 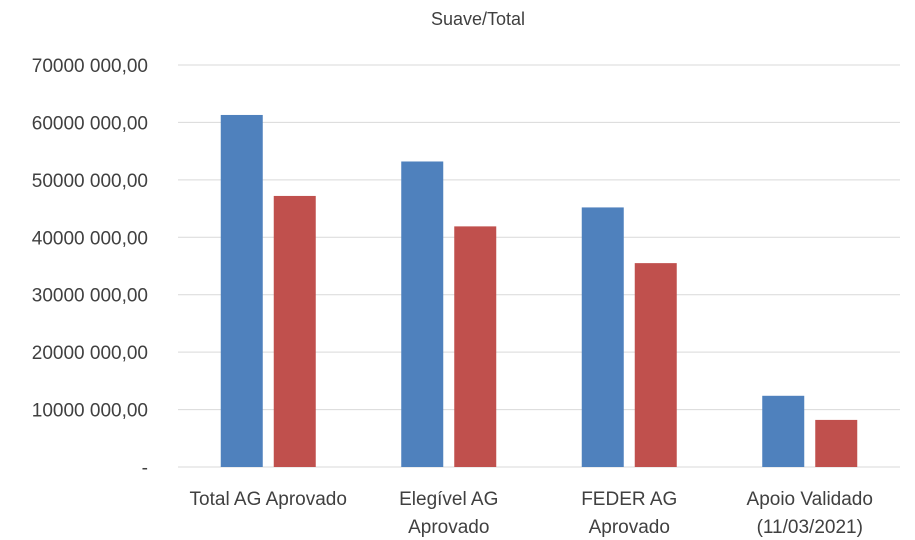 I want to click on bar-series2-cat3, so click(x=655, y=365).